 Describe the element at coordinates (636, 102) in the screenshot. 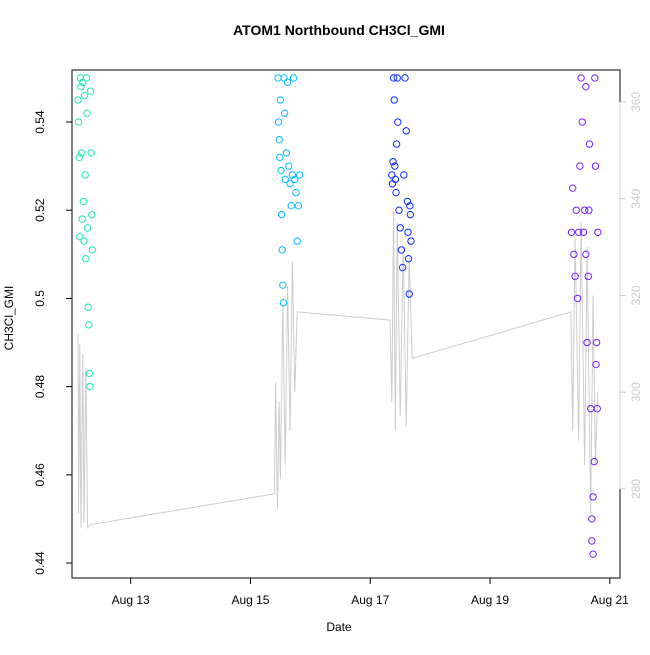

I see `y2-tick-label: 360` at that location.